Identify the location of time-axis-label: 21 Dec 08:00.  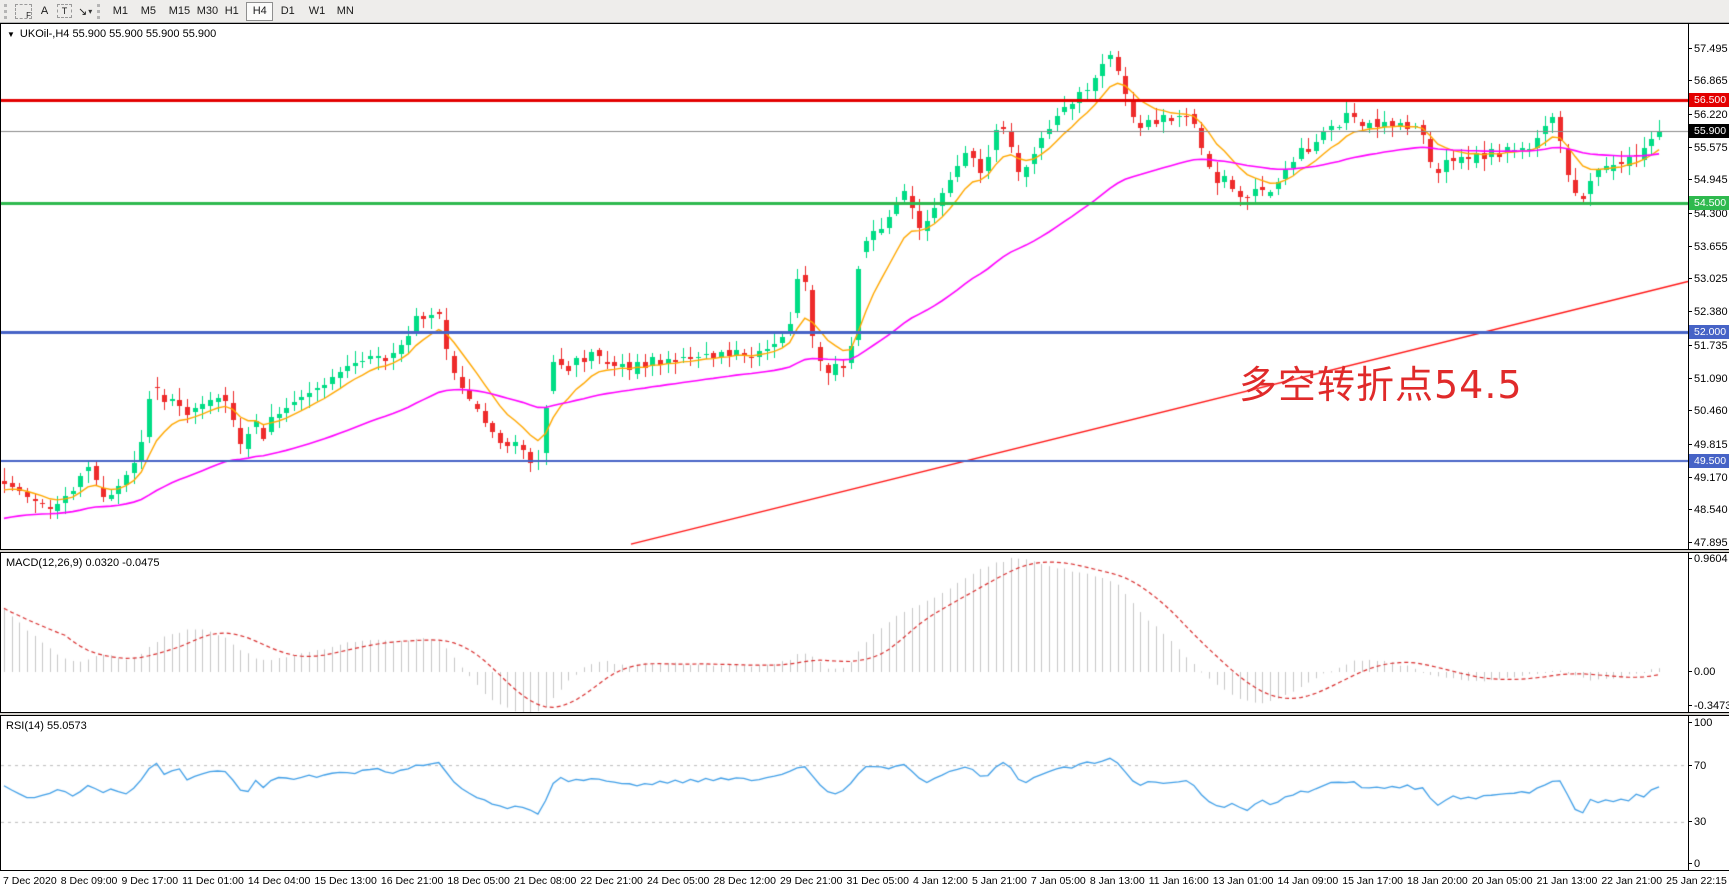
(545, 881).